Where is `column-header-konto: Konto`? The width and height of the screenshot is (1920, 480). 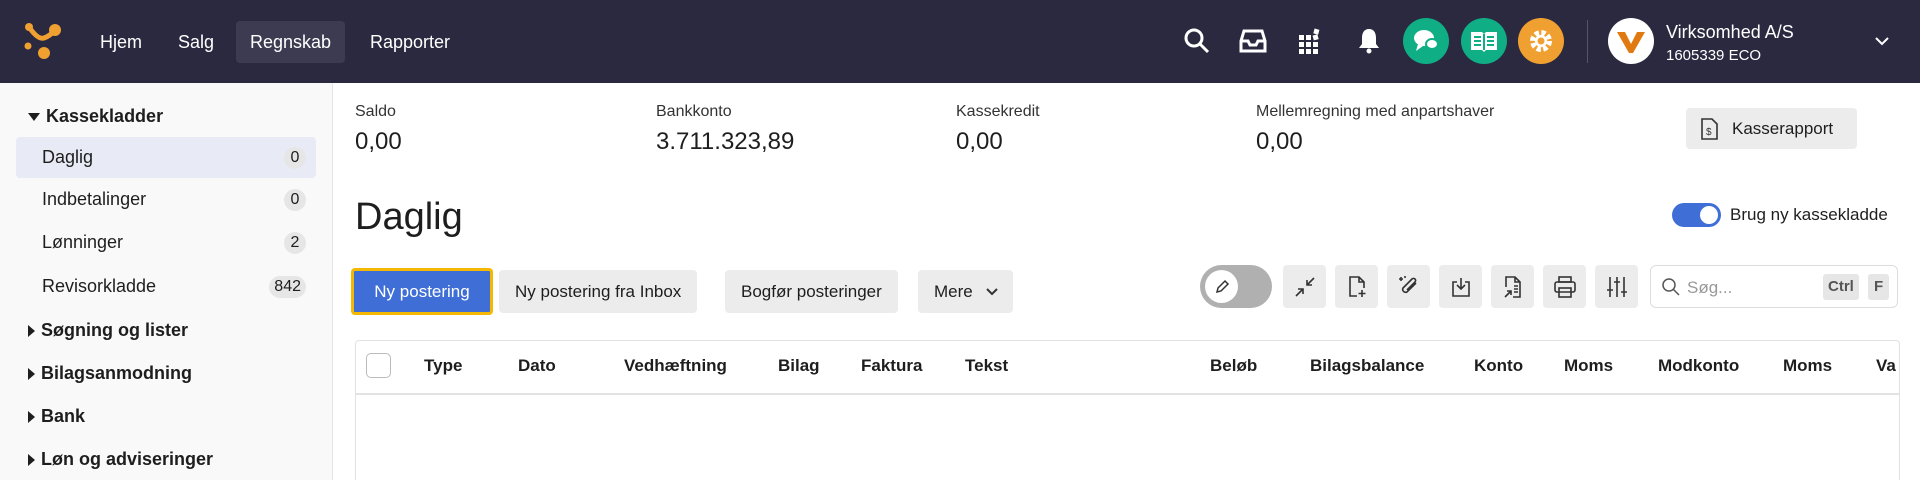 column-header-konto: Konto is located at coordinates (1499, 365).